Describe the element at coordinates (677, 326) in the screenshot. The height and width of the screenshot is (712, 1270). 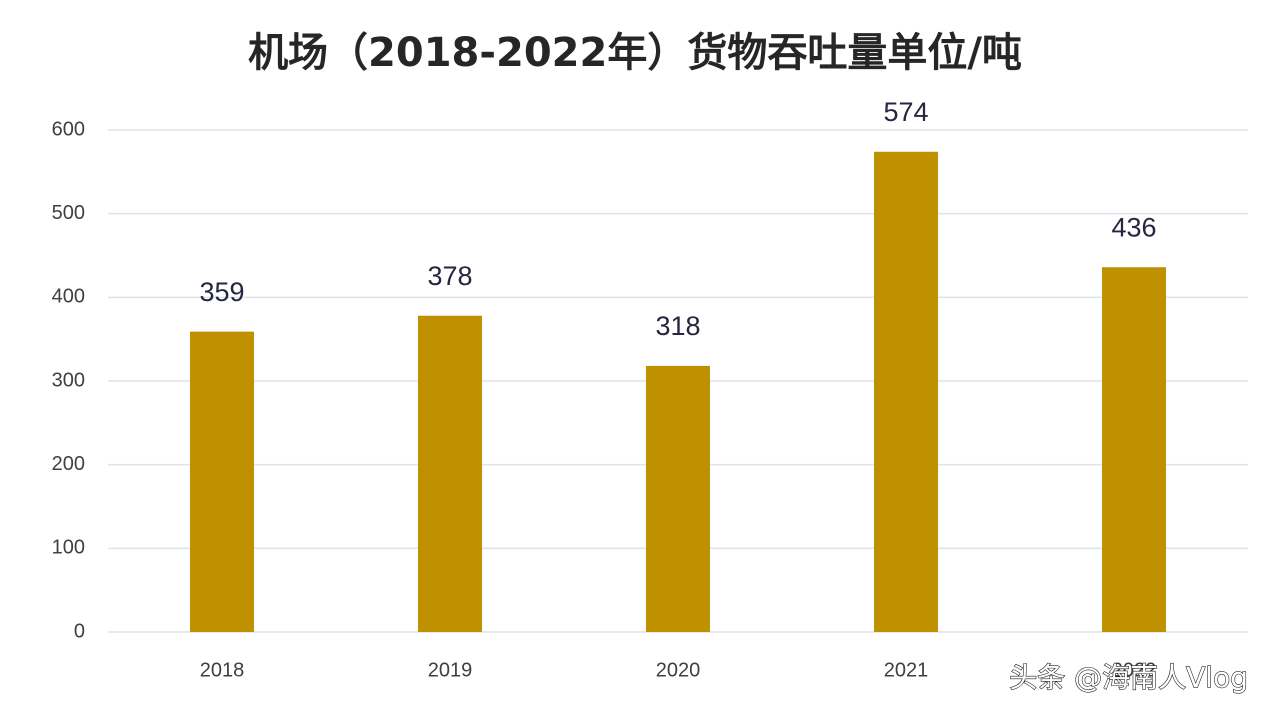
I see `value-label: 318` at that location.